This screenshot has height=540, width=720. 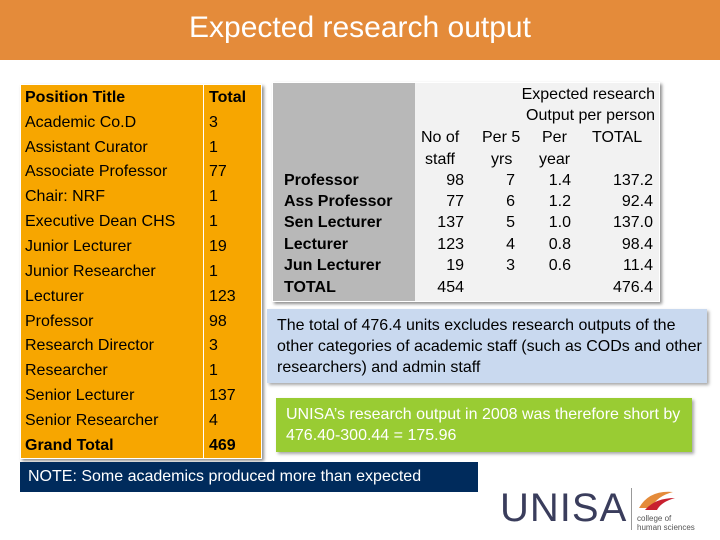 What do you see at coordinates (666, 523) in the screenshot?
I see `college-name: college of human sciences` at bounding box center [666, 523].